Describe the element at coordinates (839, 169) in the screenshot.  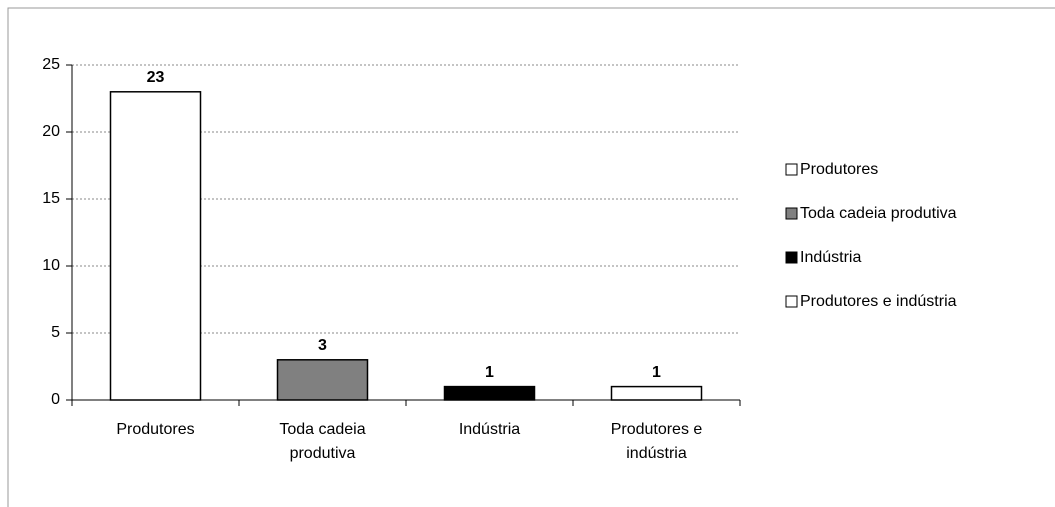
I see `legend-label: Produtores` at that location.